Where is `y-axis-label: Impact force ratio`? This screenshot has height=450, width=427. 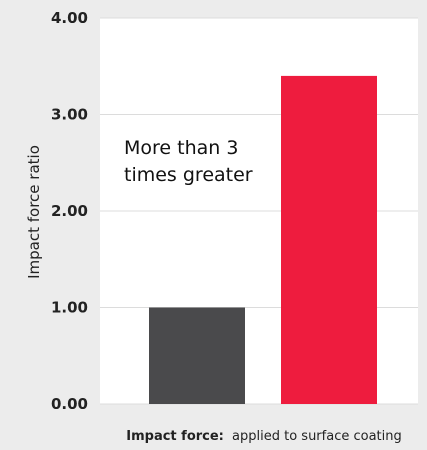
y-axis-label: Impact force ratio is located at coordinates (34, 212).